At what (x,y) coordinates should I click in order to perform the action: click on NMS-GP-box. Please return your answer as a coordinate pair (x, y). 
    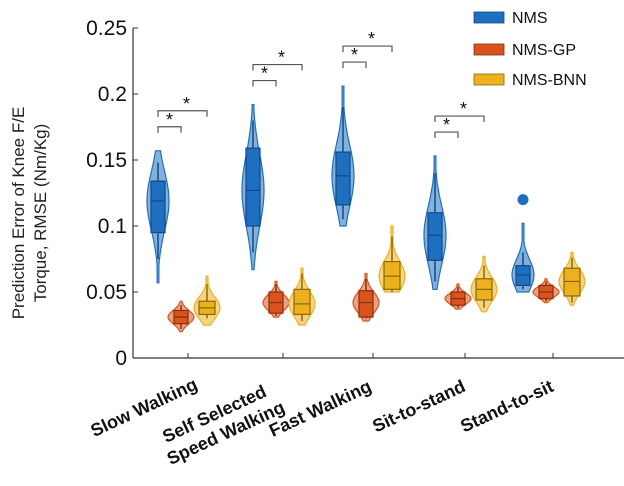
    Looking at the image, I should click on (366, 304).